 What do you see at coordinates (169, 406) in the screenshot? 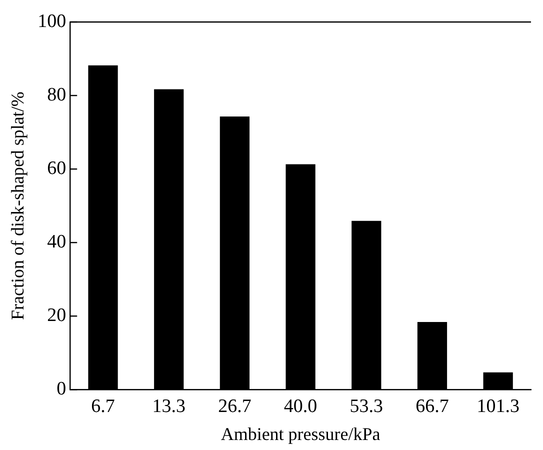
I see `x-tick-label: 13.3` at bounding box center [169, 406].